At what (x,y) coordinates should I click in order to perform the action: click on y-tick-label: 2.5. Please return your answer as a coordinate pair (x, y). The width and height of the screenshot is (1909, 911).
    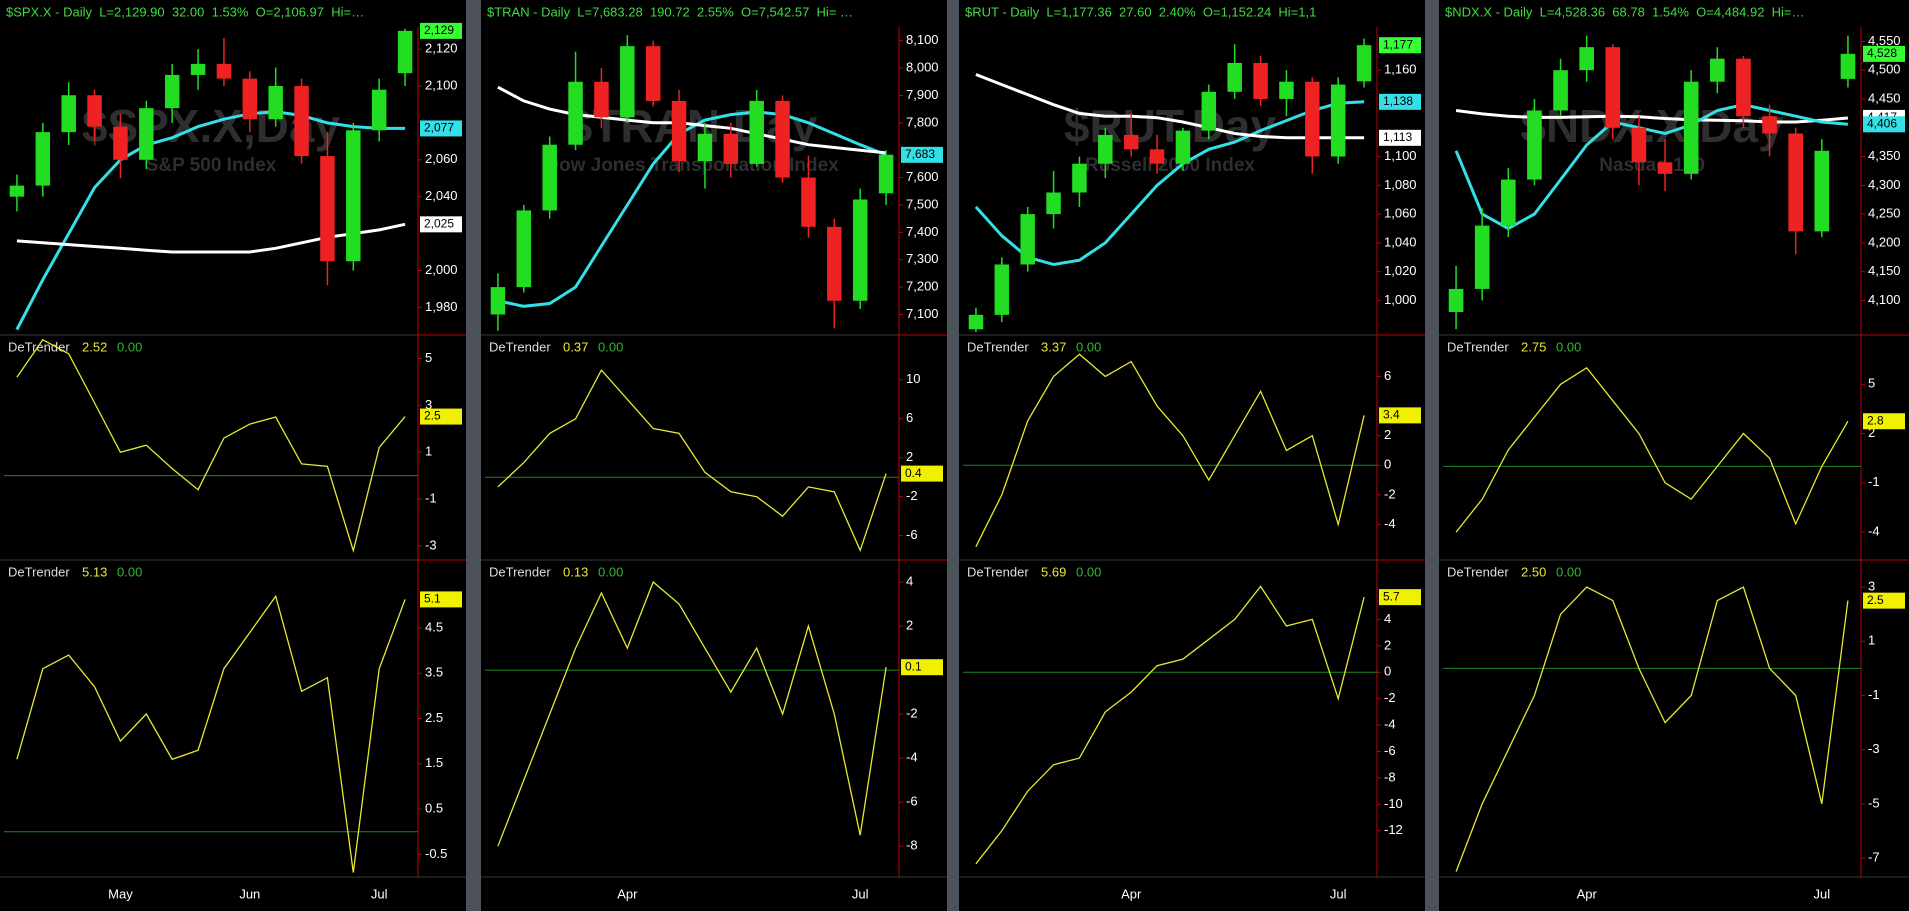
    Looking at the image, I should click on (434, 717).